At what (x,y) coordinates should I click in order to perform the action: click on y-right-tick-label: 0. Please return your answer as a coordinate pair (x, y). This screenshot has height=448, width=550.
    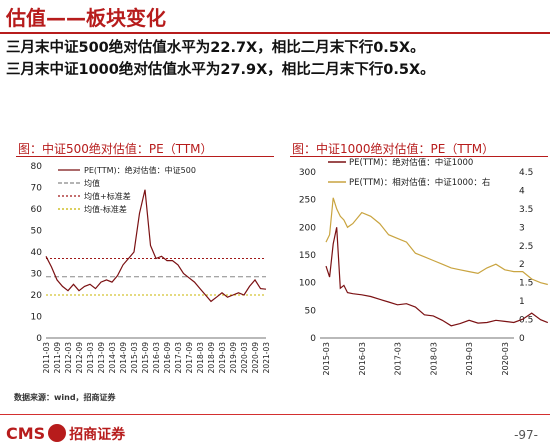
    Looking at the image, I should click on (522, 339).